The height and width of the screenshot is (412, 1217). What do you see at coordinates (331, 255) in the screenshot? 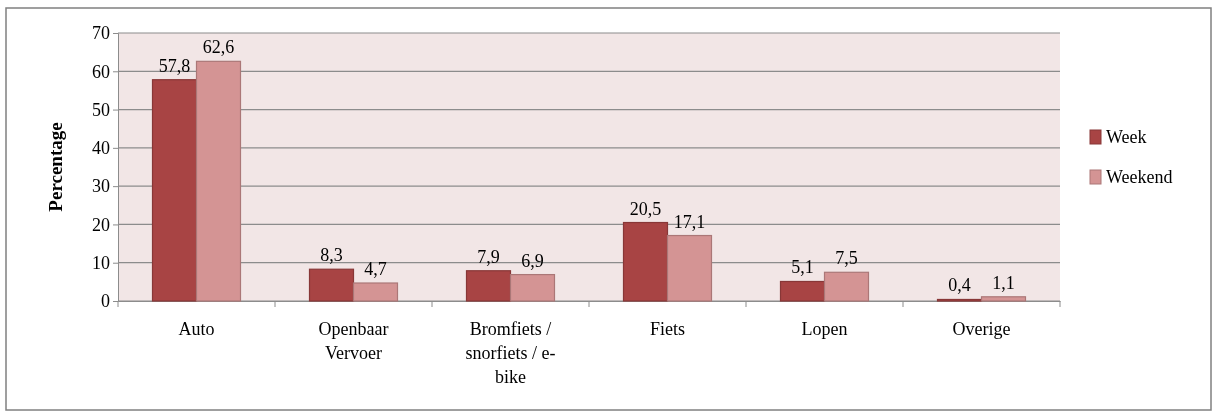
I see `data-label: 8,3` at bounding box center [331, 255].